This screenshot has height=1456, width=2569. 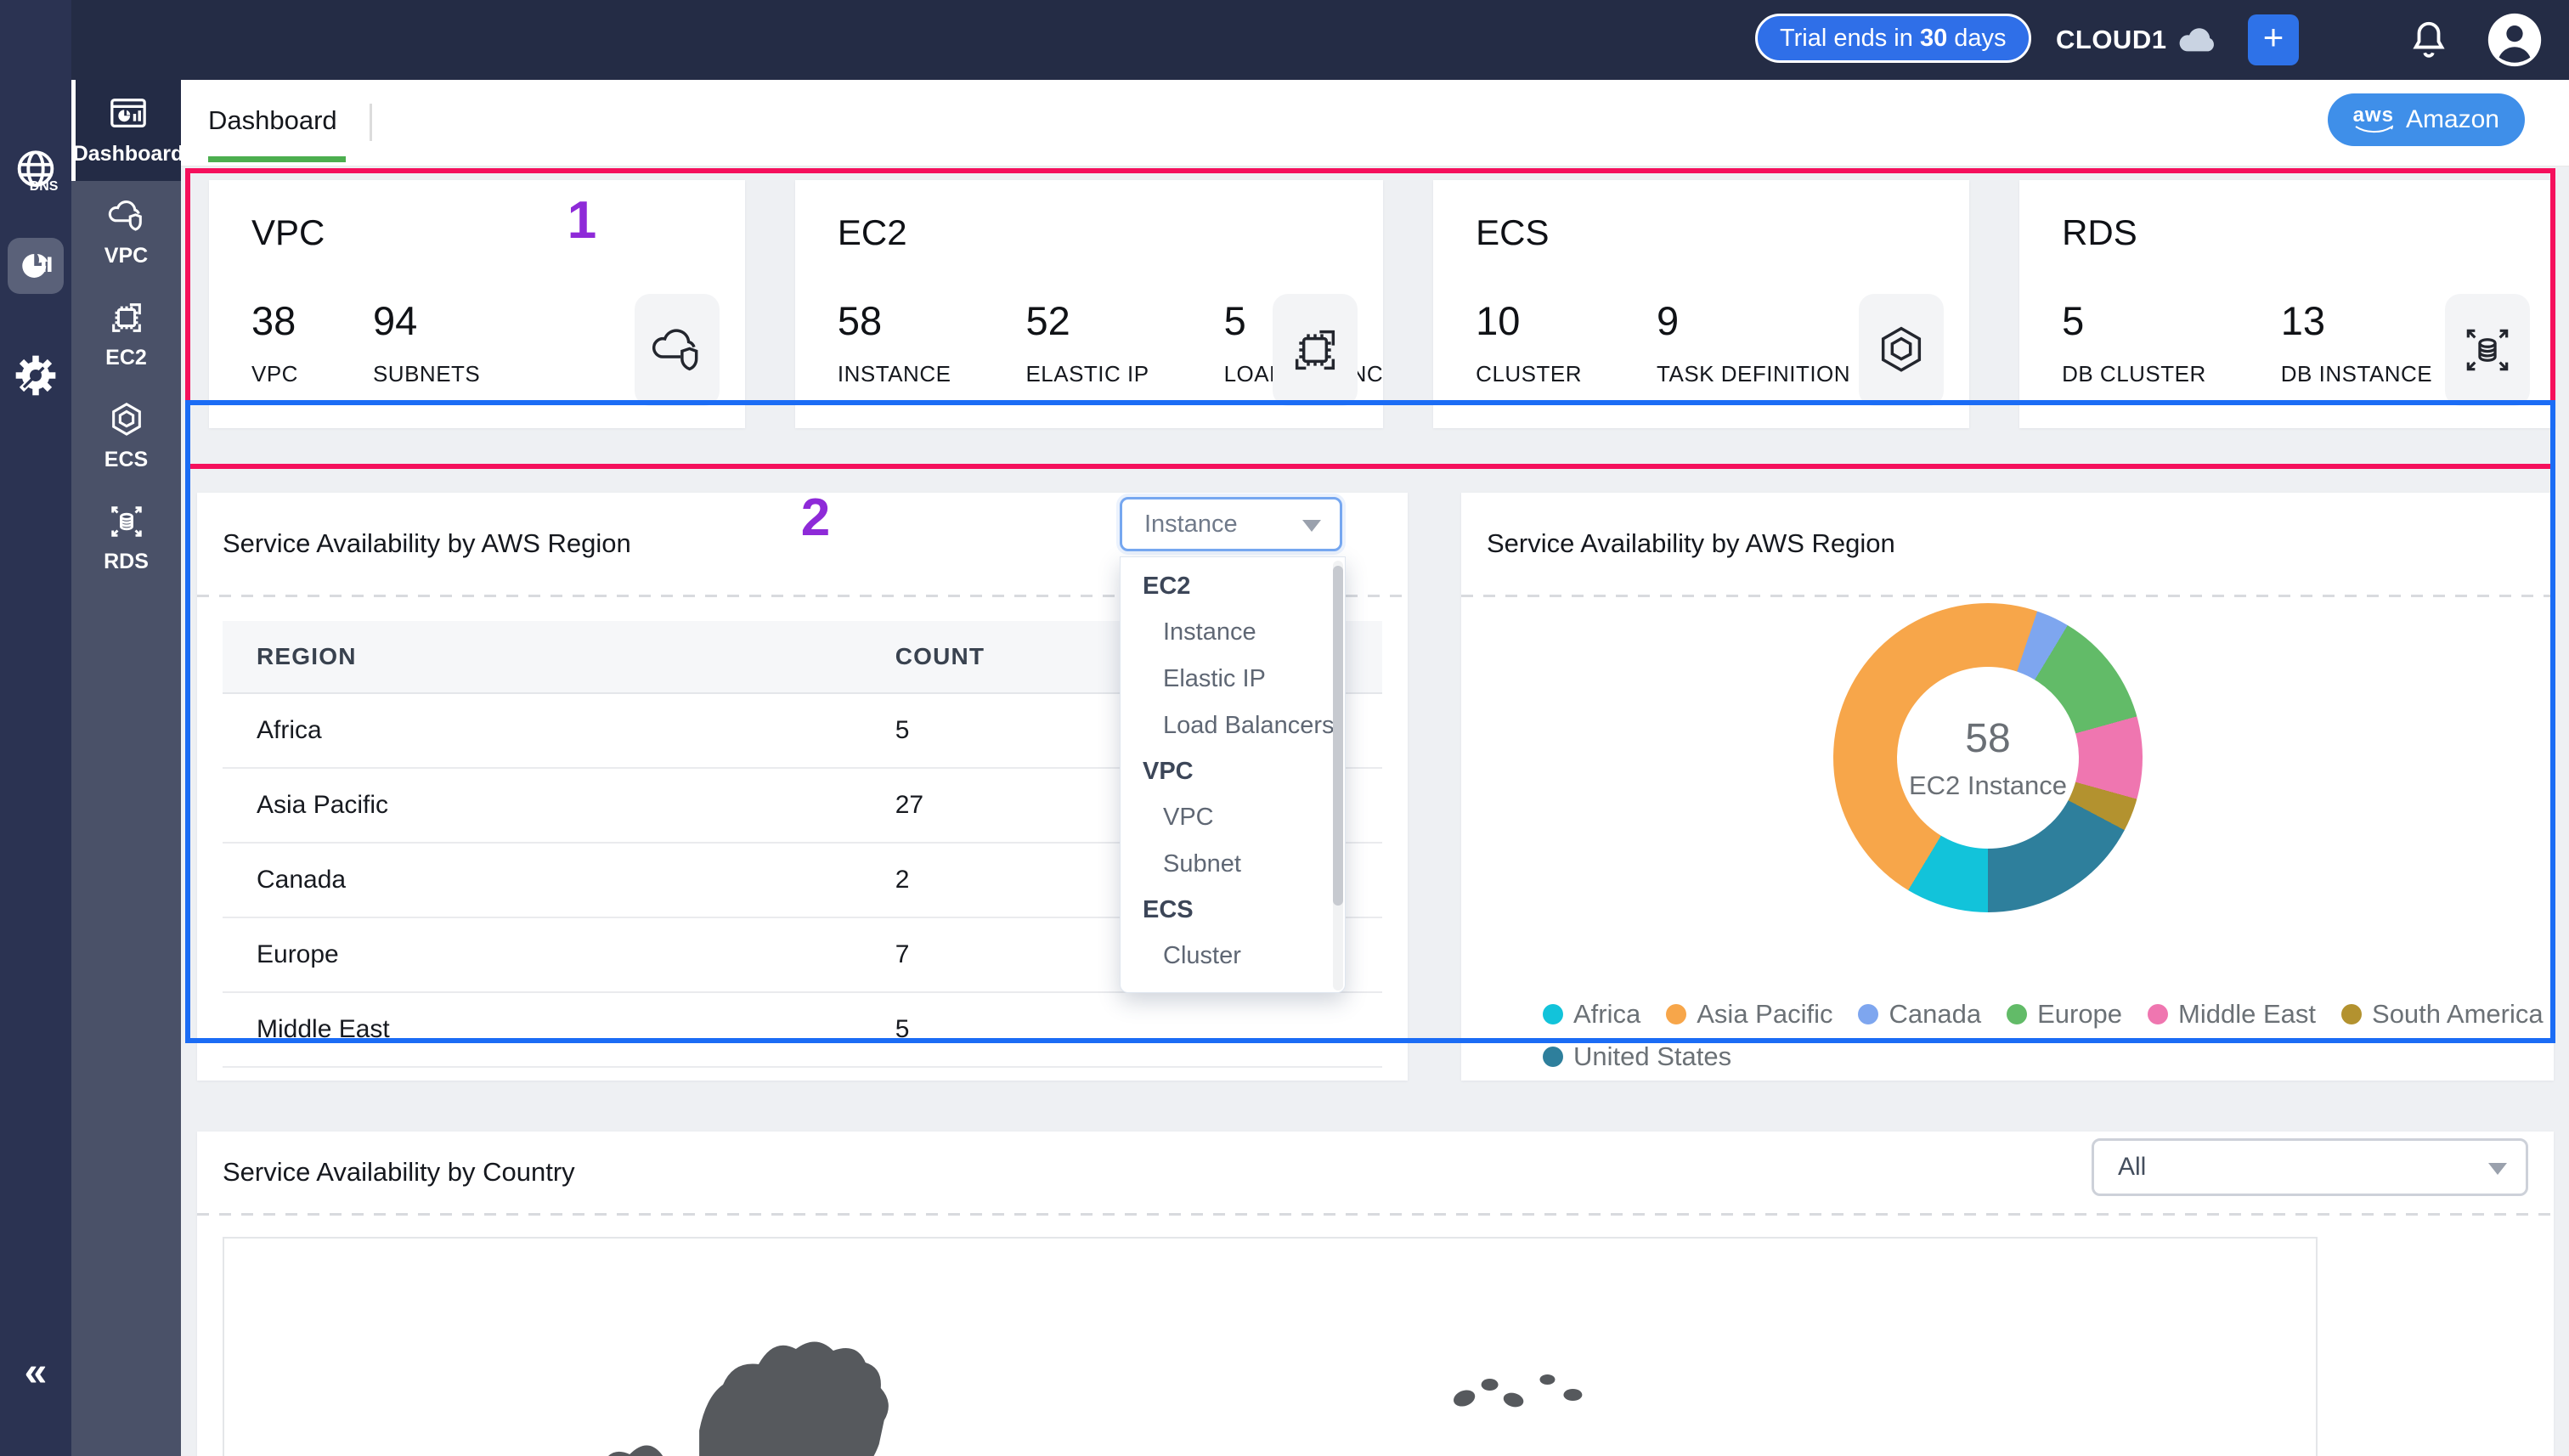 What do you see at coordinates (803, 1031) in the screenshot?
I see `table-row: Middle East 5` at bounding box center [803, 1031].